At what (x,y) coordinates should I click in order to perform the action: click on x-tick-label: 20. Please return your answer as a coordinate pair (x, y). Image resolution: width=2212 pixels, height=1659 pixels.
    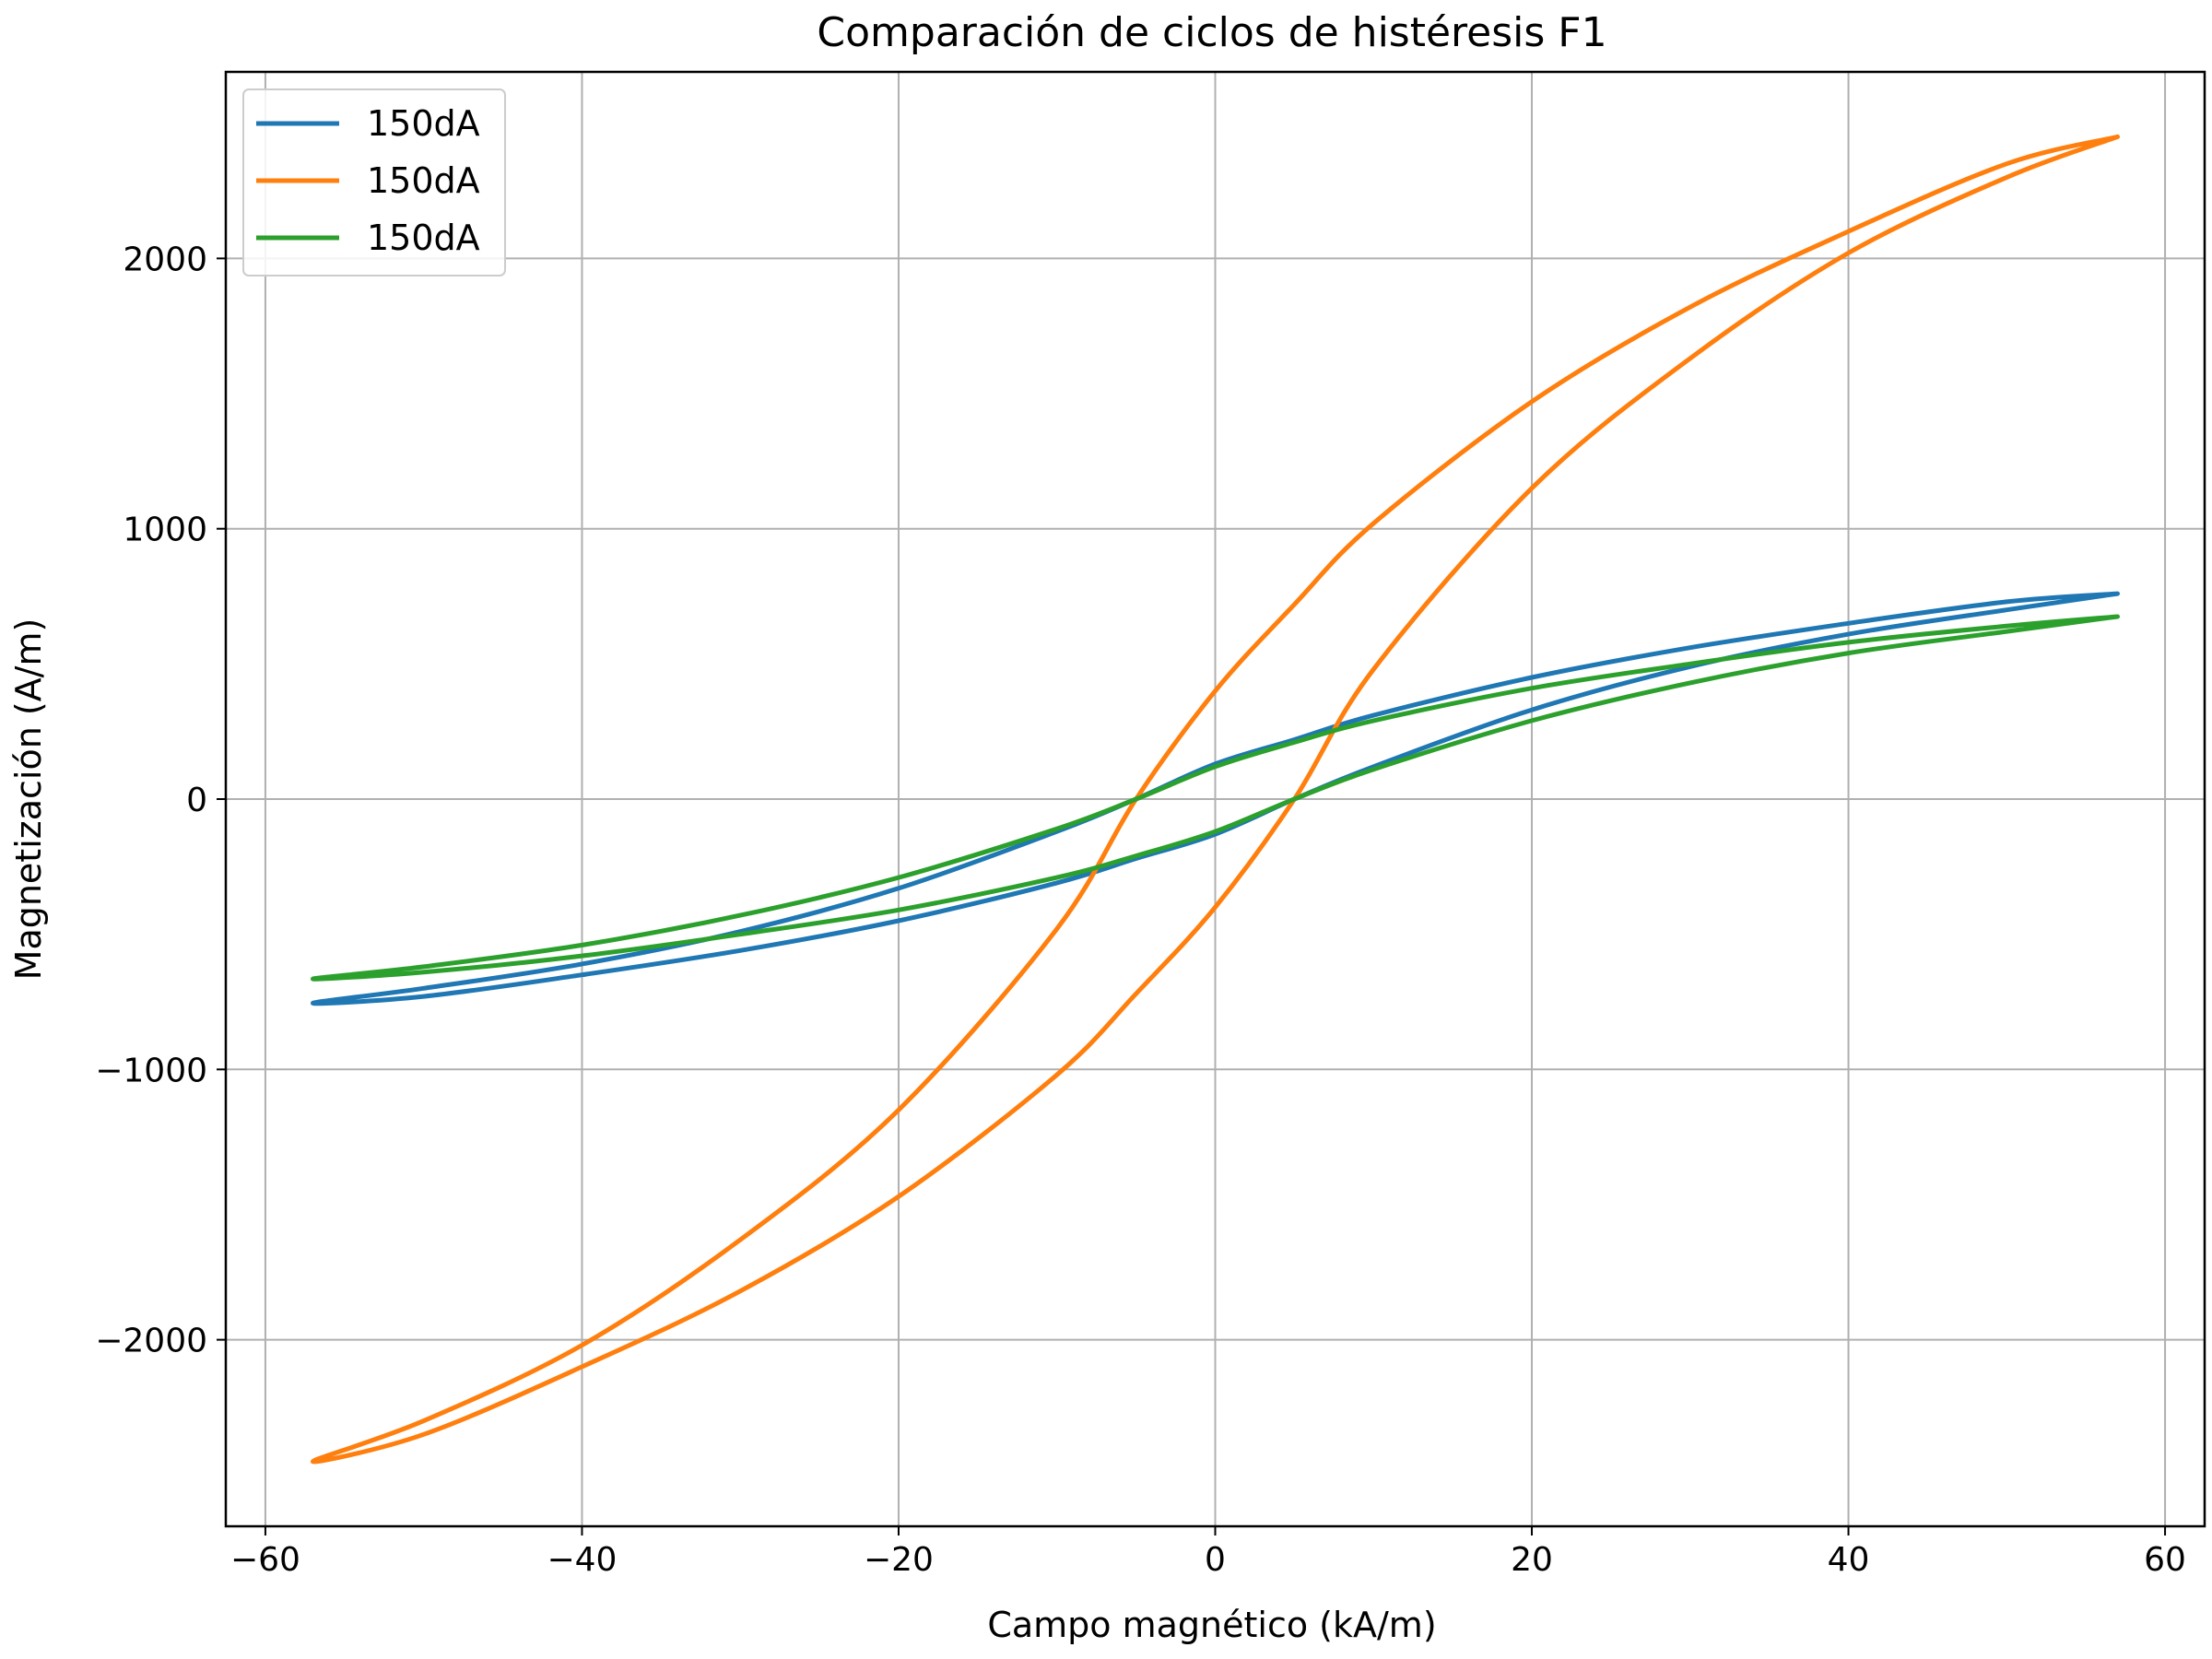
    Looking at the image, I should click on (1532, 1560).